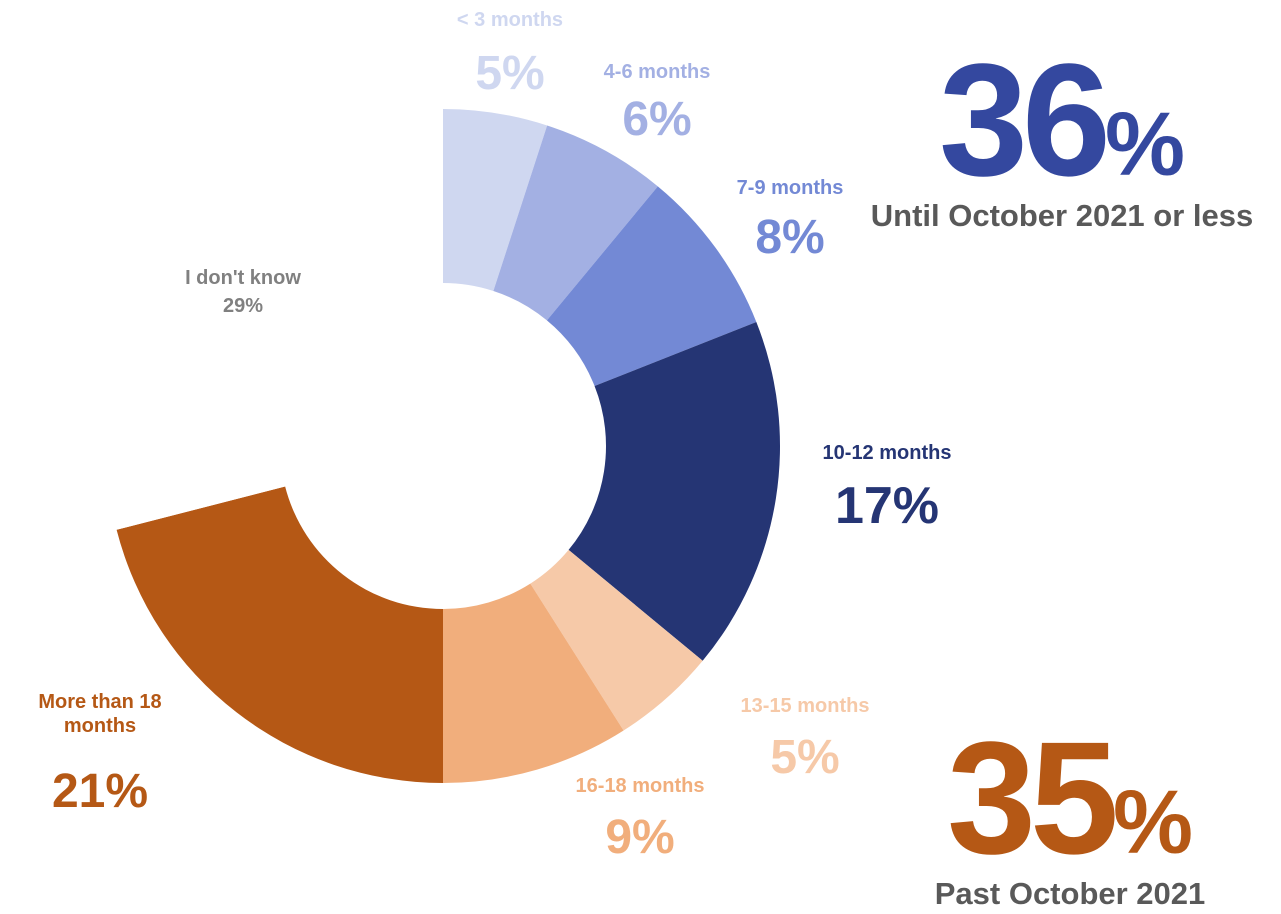  Describe the element at coordinates (100, 791) in the screenshot. I see `slice-value-label: 21%` at that location.